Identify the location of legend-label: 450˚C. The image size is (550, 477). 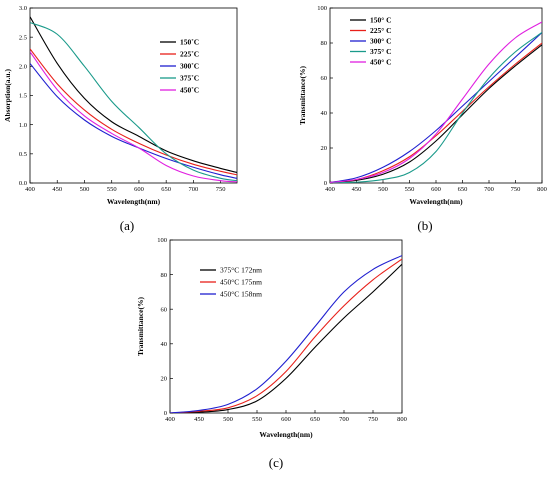
(189, 90).